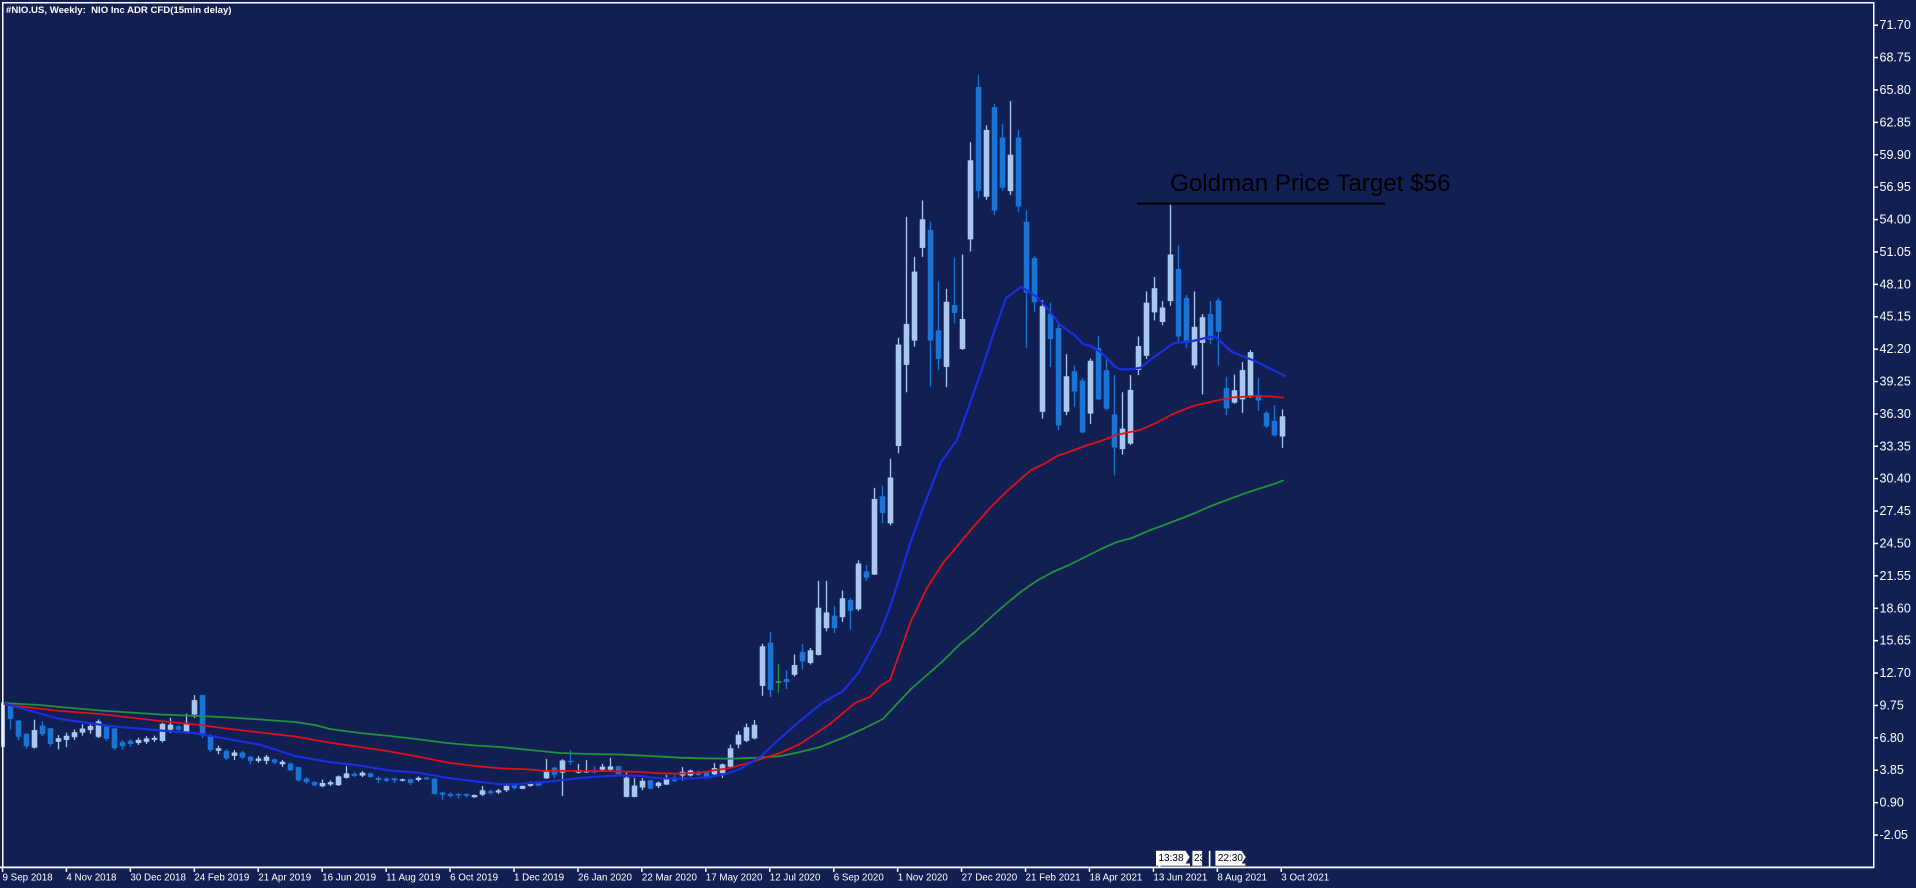 Image resolution: width=1916 pixels, height=888 pixels. What do you see at coordinates (91, 878) in the screenshot?
I see `svg-text: 4 Nov 2018` at bounding box center [91, 878].